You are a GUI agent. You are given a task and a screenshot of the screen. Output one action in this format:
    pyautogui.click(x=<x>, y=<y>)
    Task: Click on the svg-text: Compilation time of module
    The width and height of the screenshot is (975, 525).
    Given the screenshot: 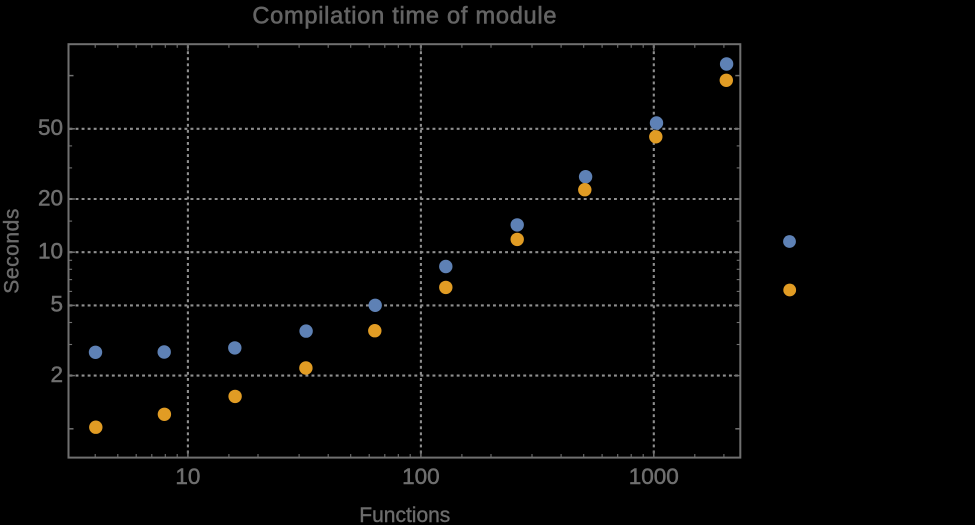 What is the action you would take?
    pyautogui.click(x=404, y=17)
    